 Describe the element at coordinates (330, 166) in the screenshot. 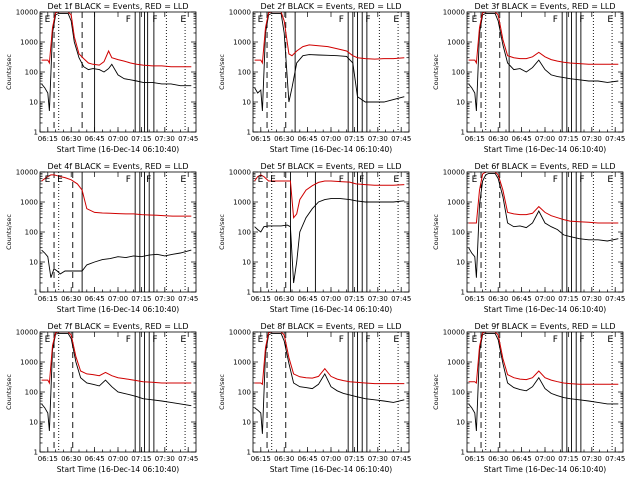

I see `panel-title: Det 5f BLACK = Events, RED = LLD` at that location.